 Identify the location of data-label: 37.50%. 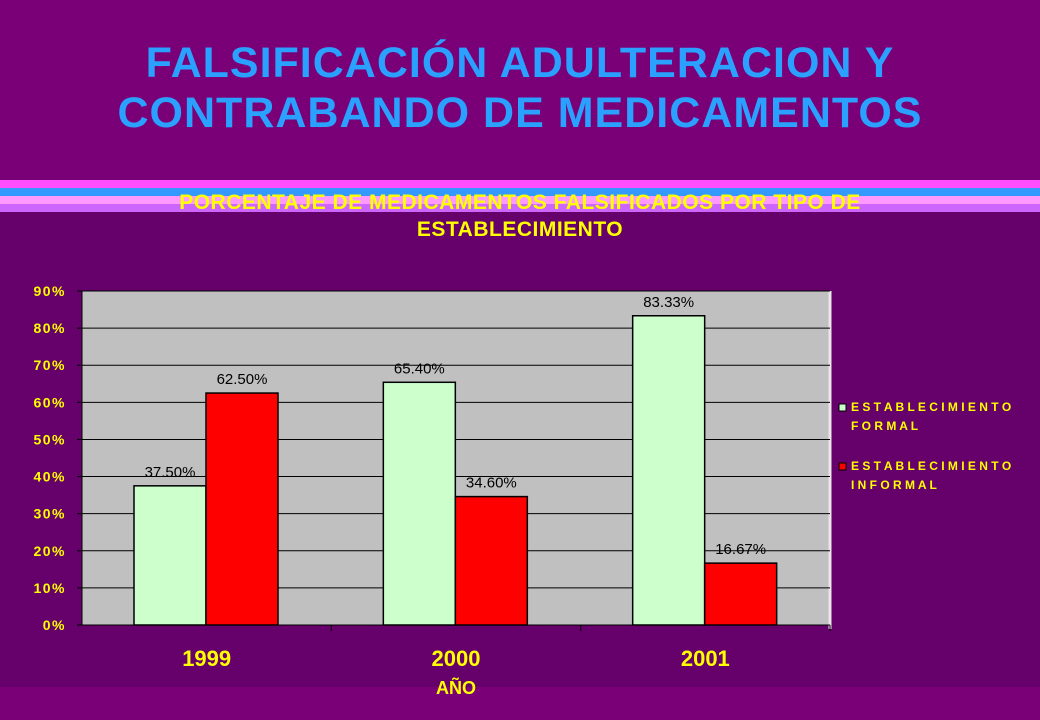
(170, 472).